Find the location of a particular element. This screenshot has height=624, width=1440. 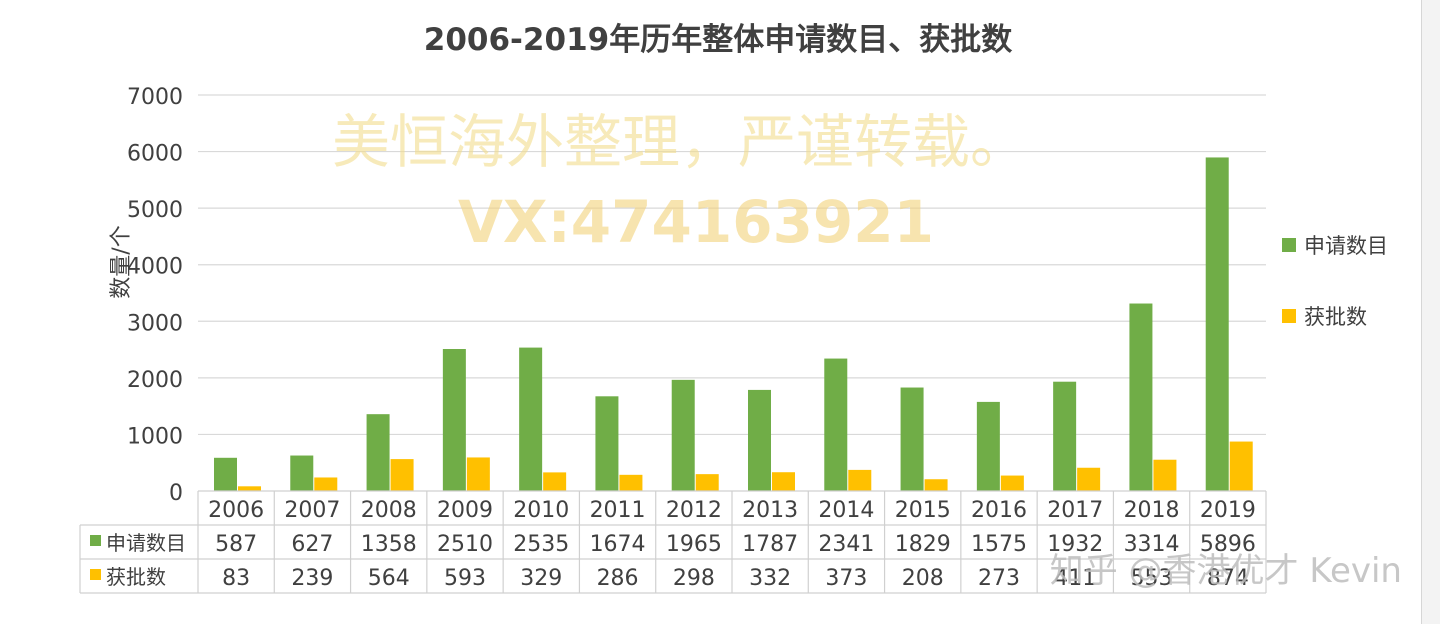

chart-title: 2006-2019年历年整体申请数目、获批数 is located at coordinates (718, 40).